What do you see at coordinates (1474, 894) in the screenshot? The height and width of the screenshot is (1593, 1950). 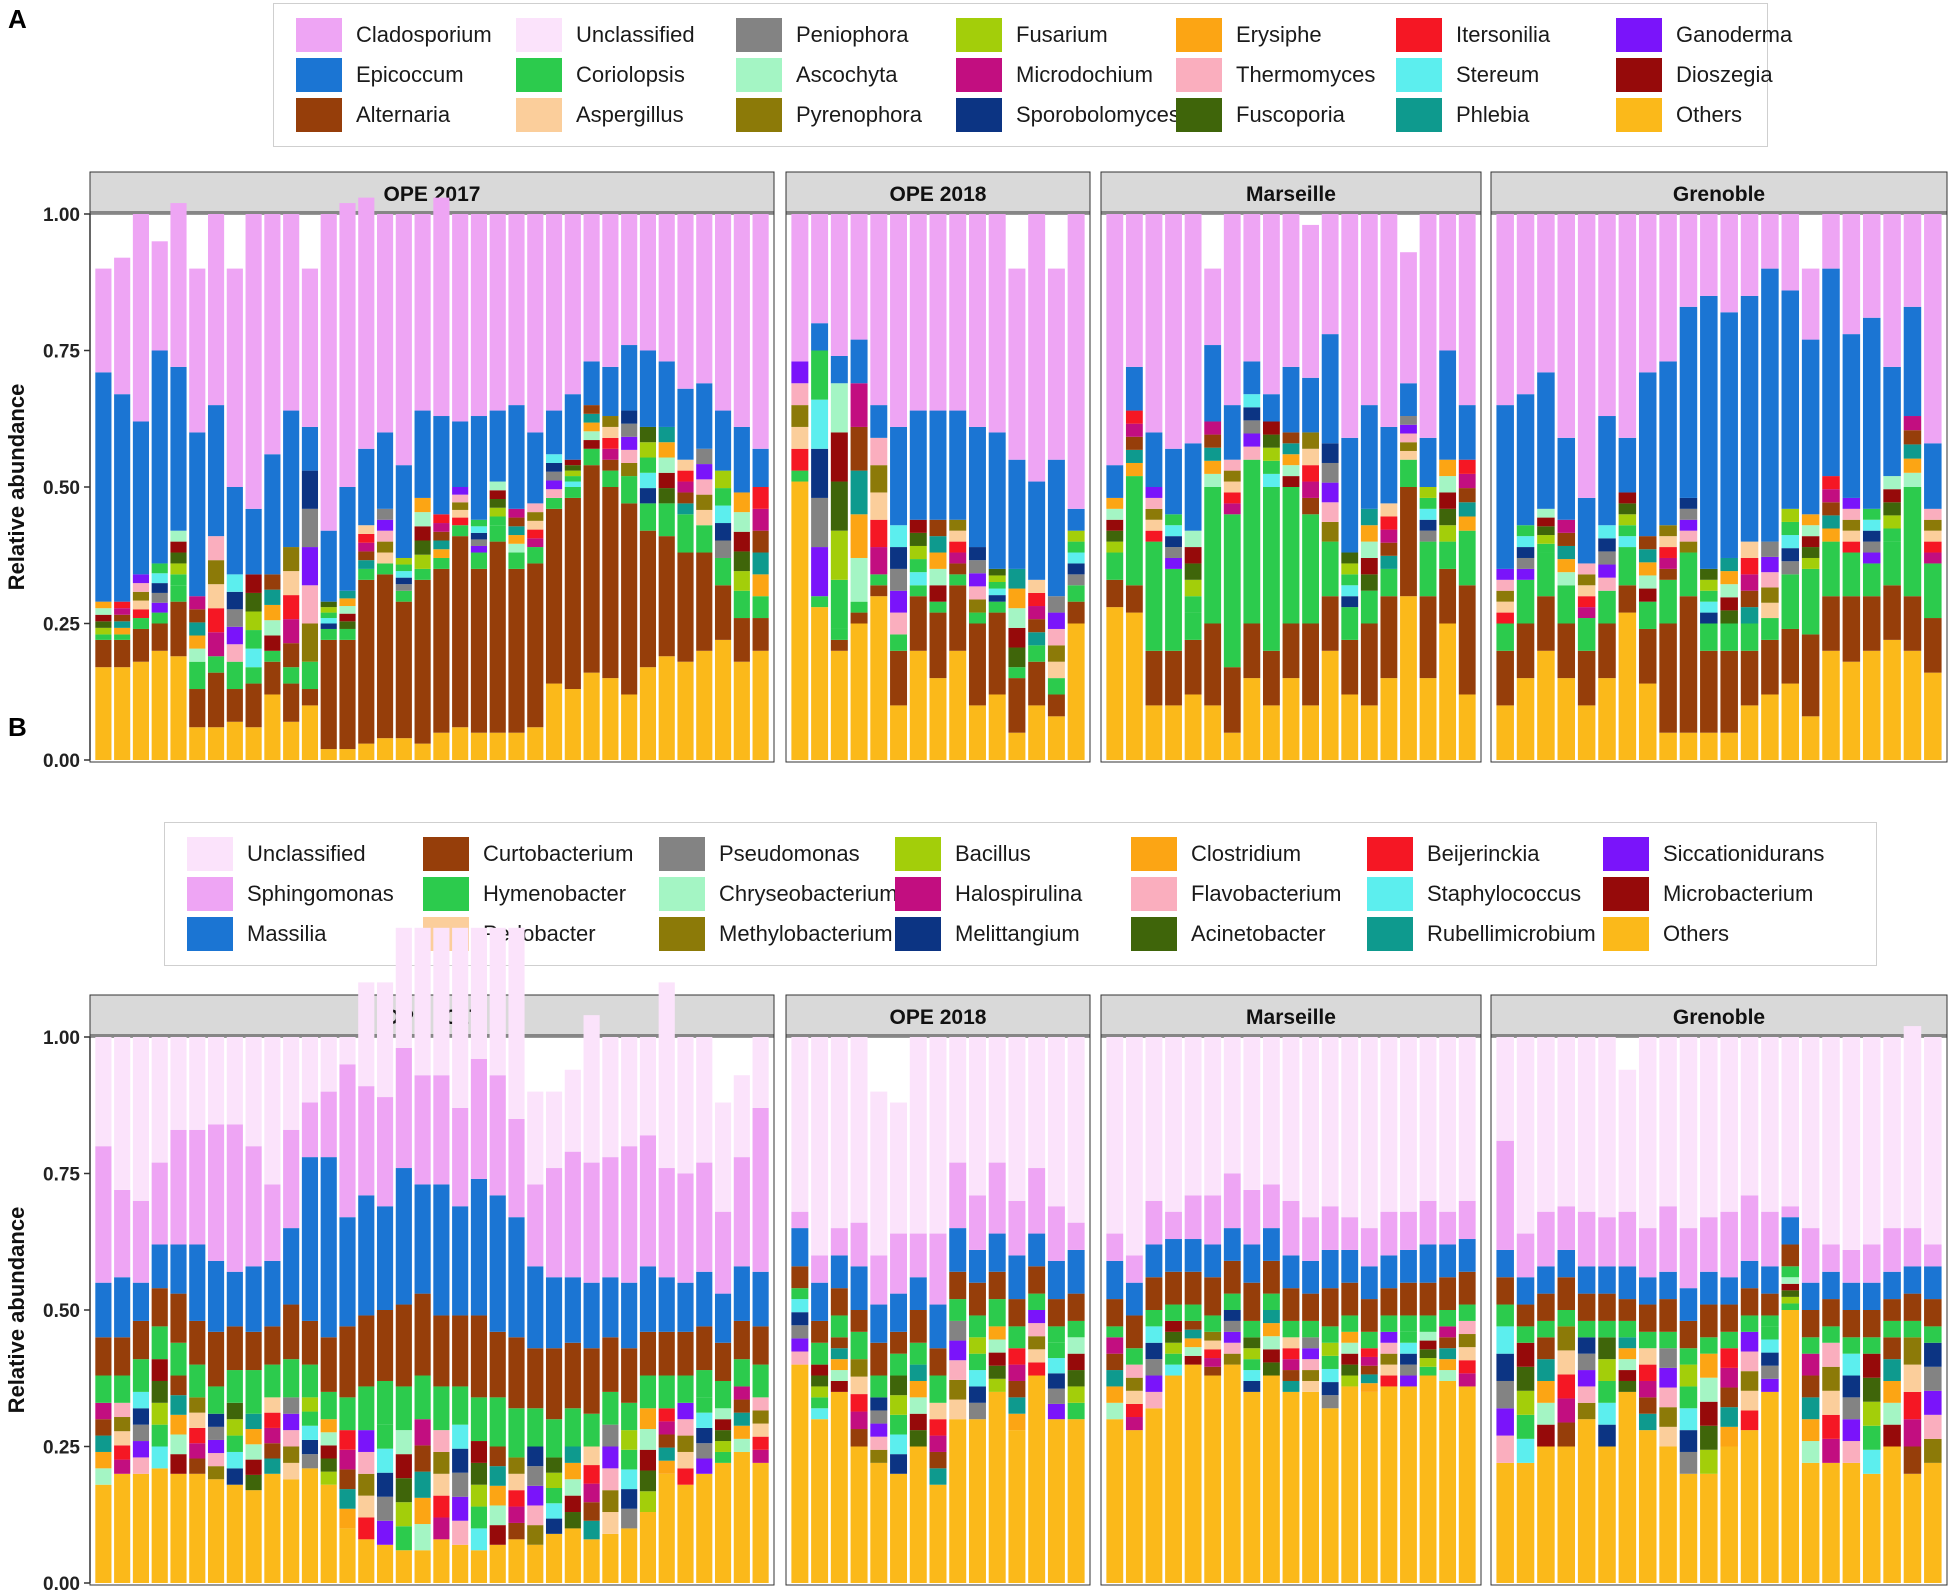 I see `legend-item-staphylococcus: Staphylococcus` at bounding box center [1474, 894].